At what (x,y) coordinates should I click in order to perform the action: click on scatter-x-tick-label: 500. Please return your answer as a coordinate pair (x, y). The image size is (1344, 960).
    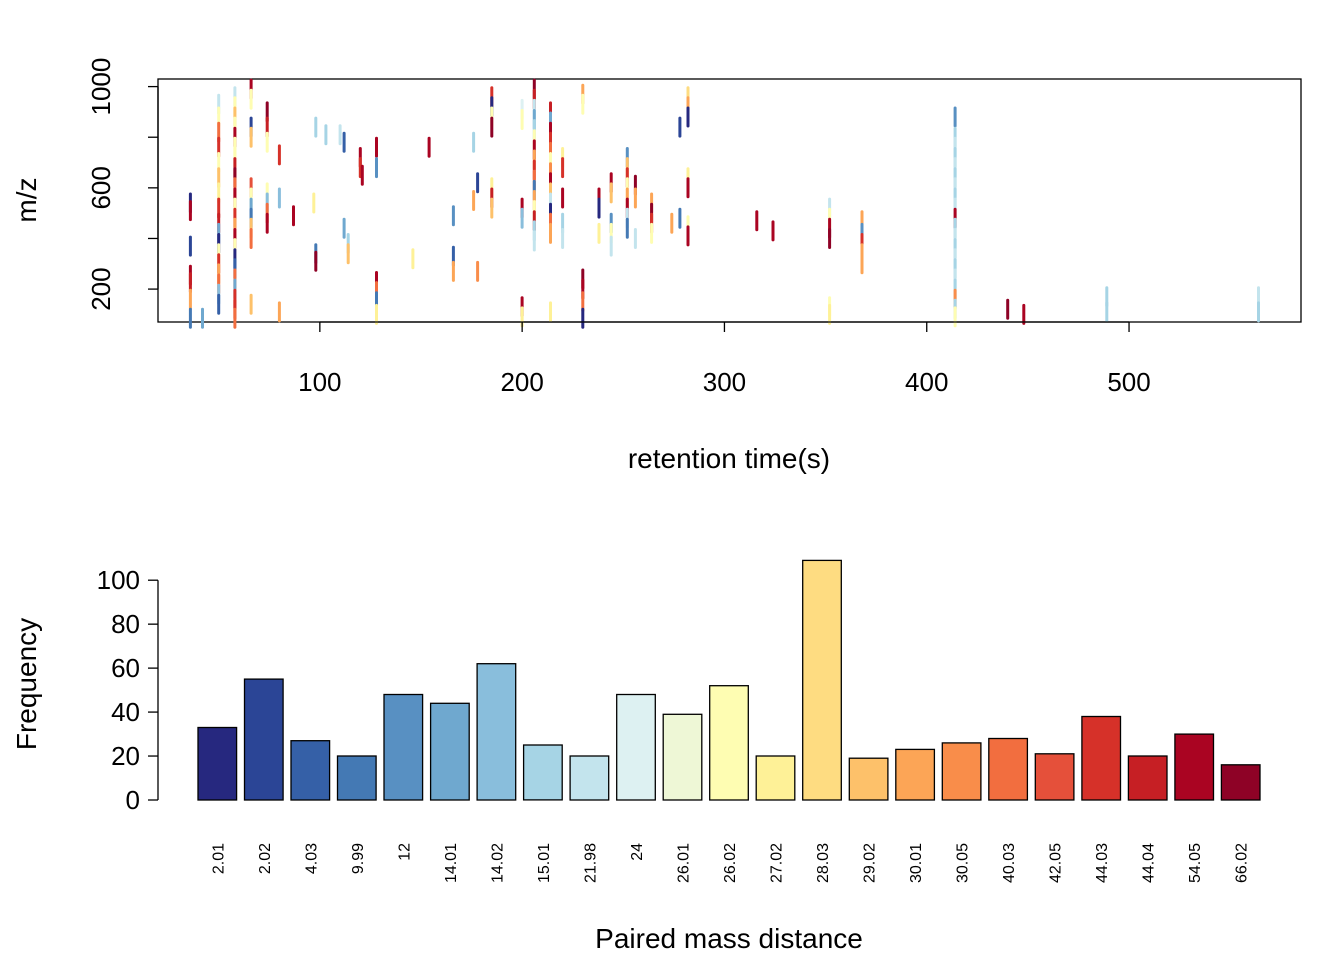
    Looking at the image, I should click on (1128, 382).